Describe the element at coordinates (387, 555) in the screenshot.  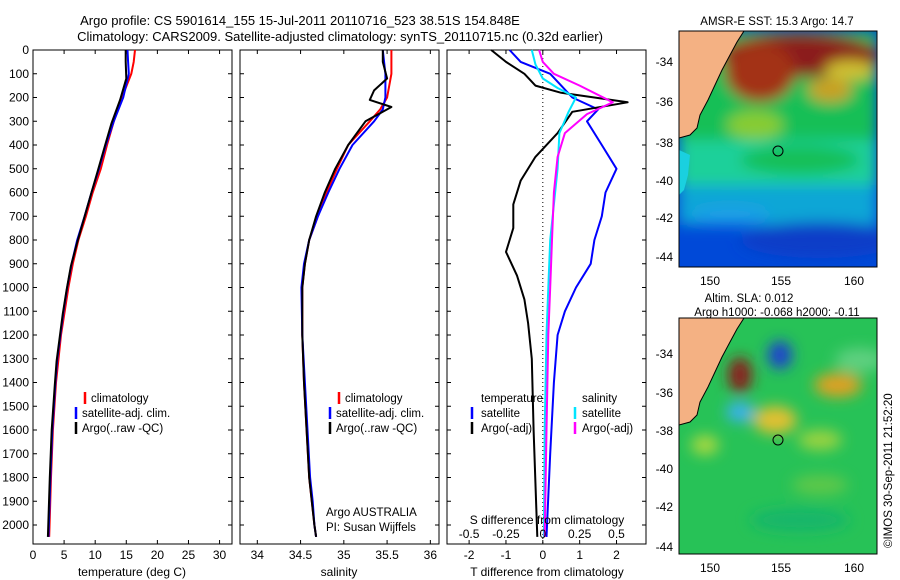
I see `x-tick-label: 35.5` at that location.